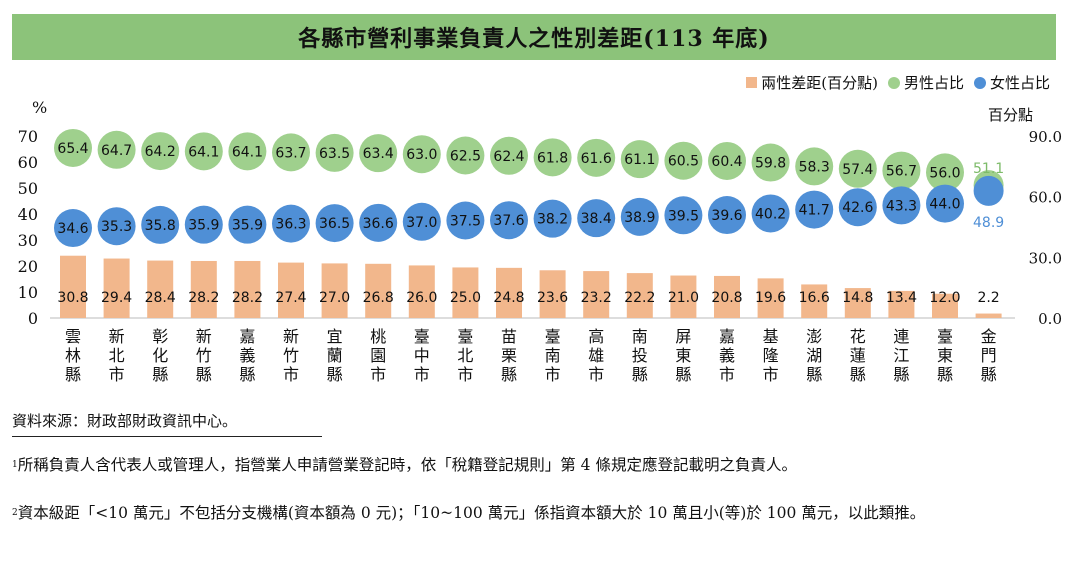 The height and width of the screenshot is (569, 1080). I want to click on female-point-label: 39.5, so click(683, 216).